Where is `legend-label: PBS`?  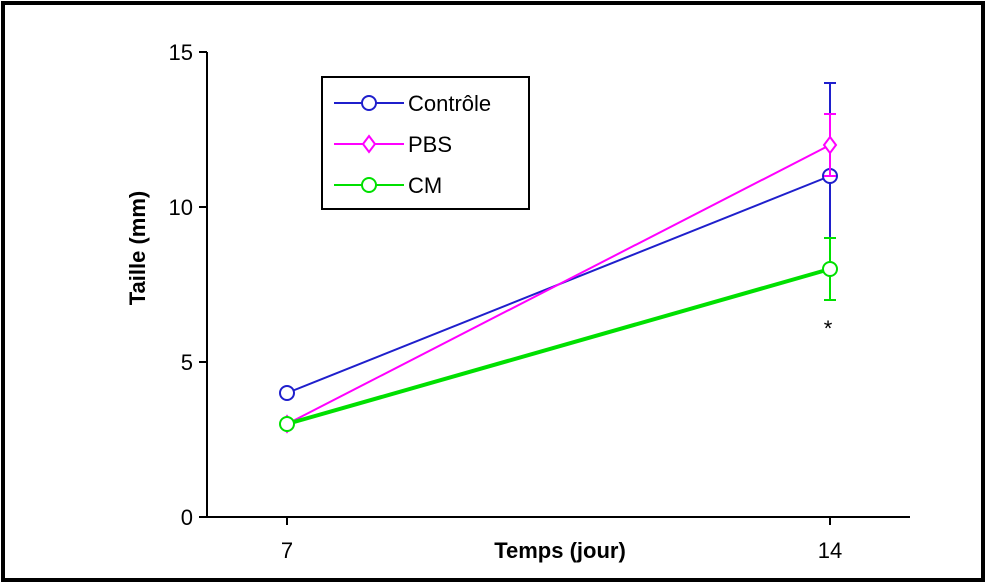 legend-label: PBS is located at coordinates (430, 144).